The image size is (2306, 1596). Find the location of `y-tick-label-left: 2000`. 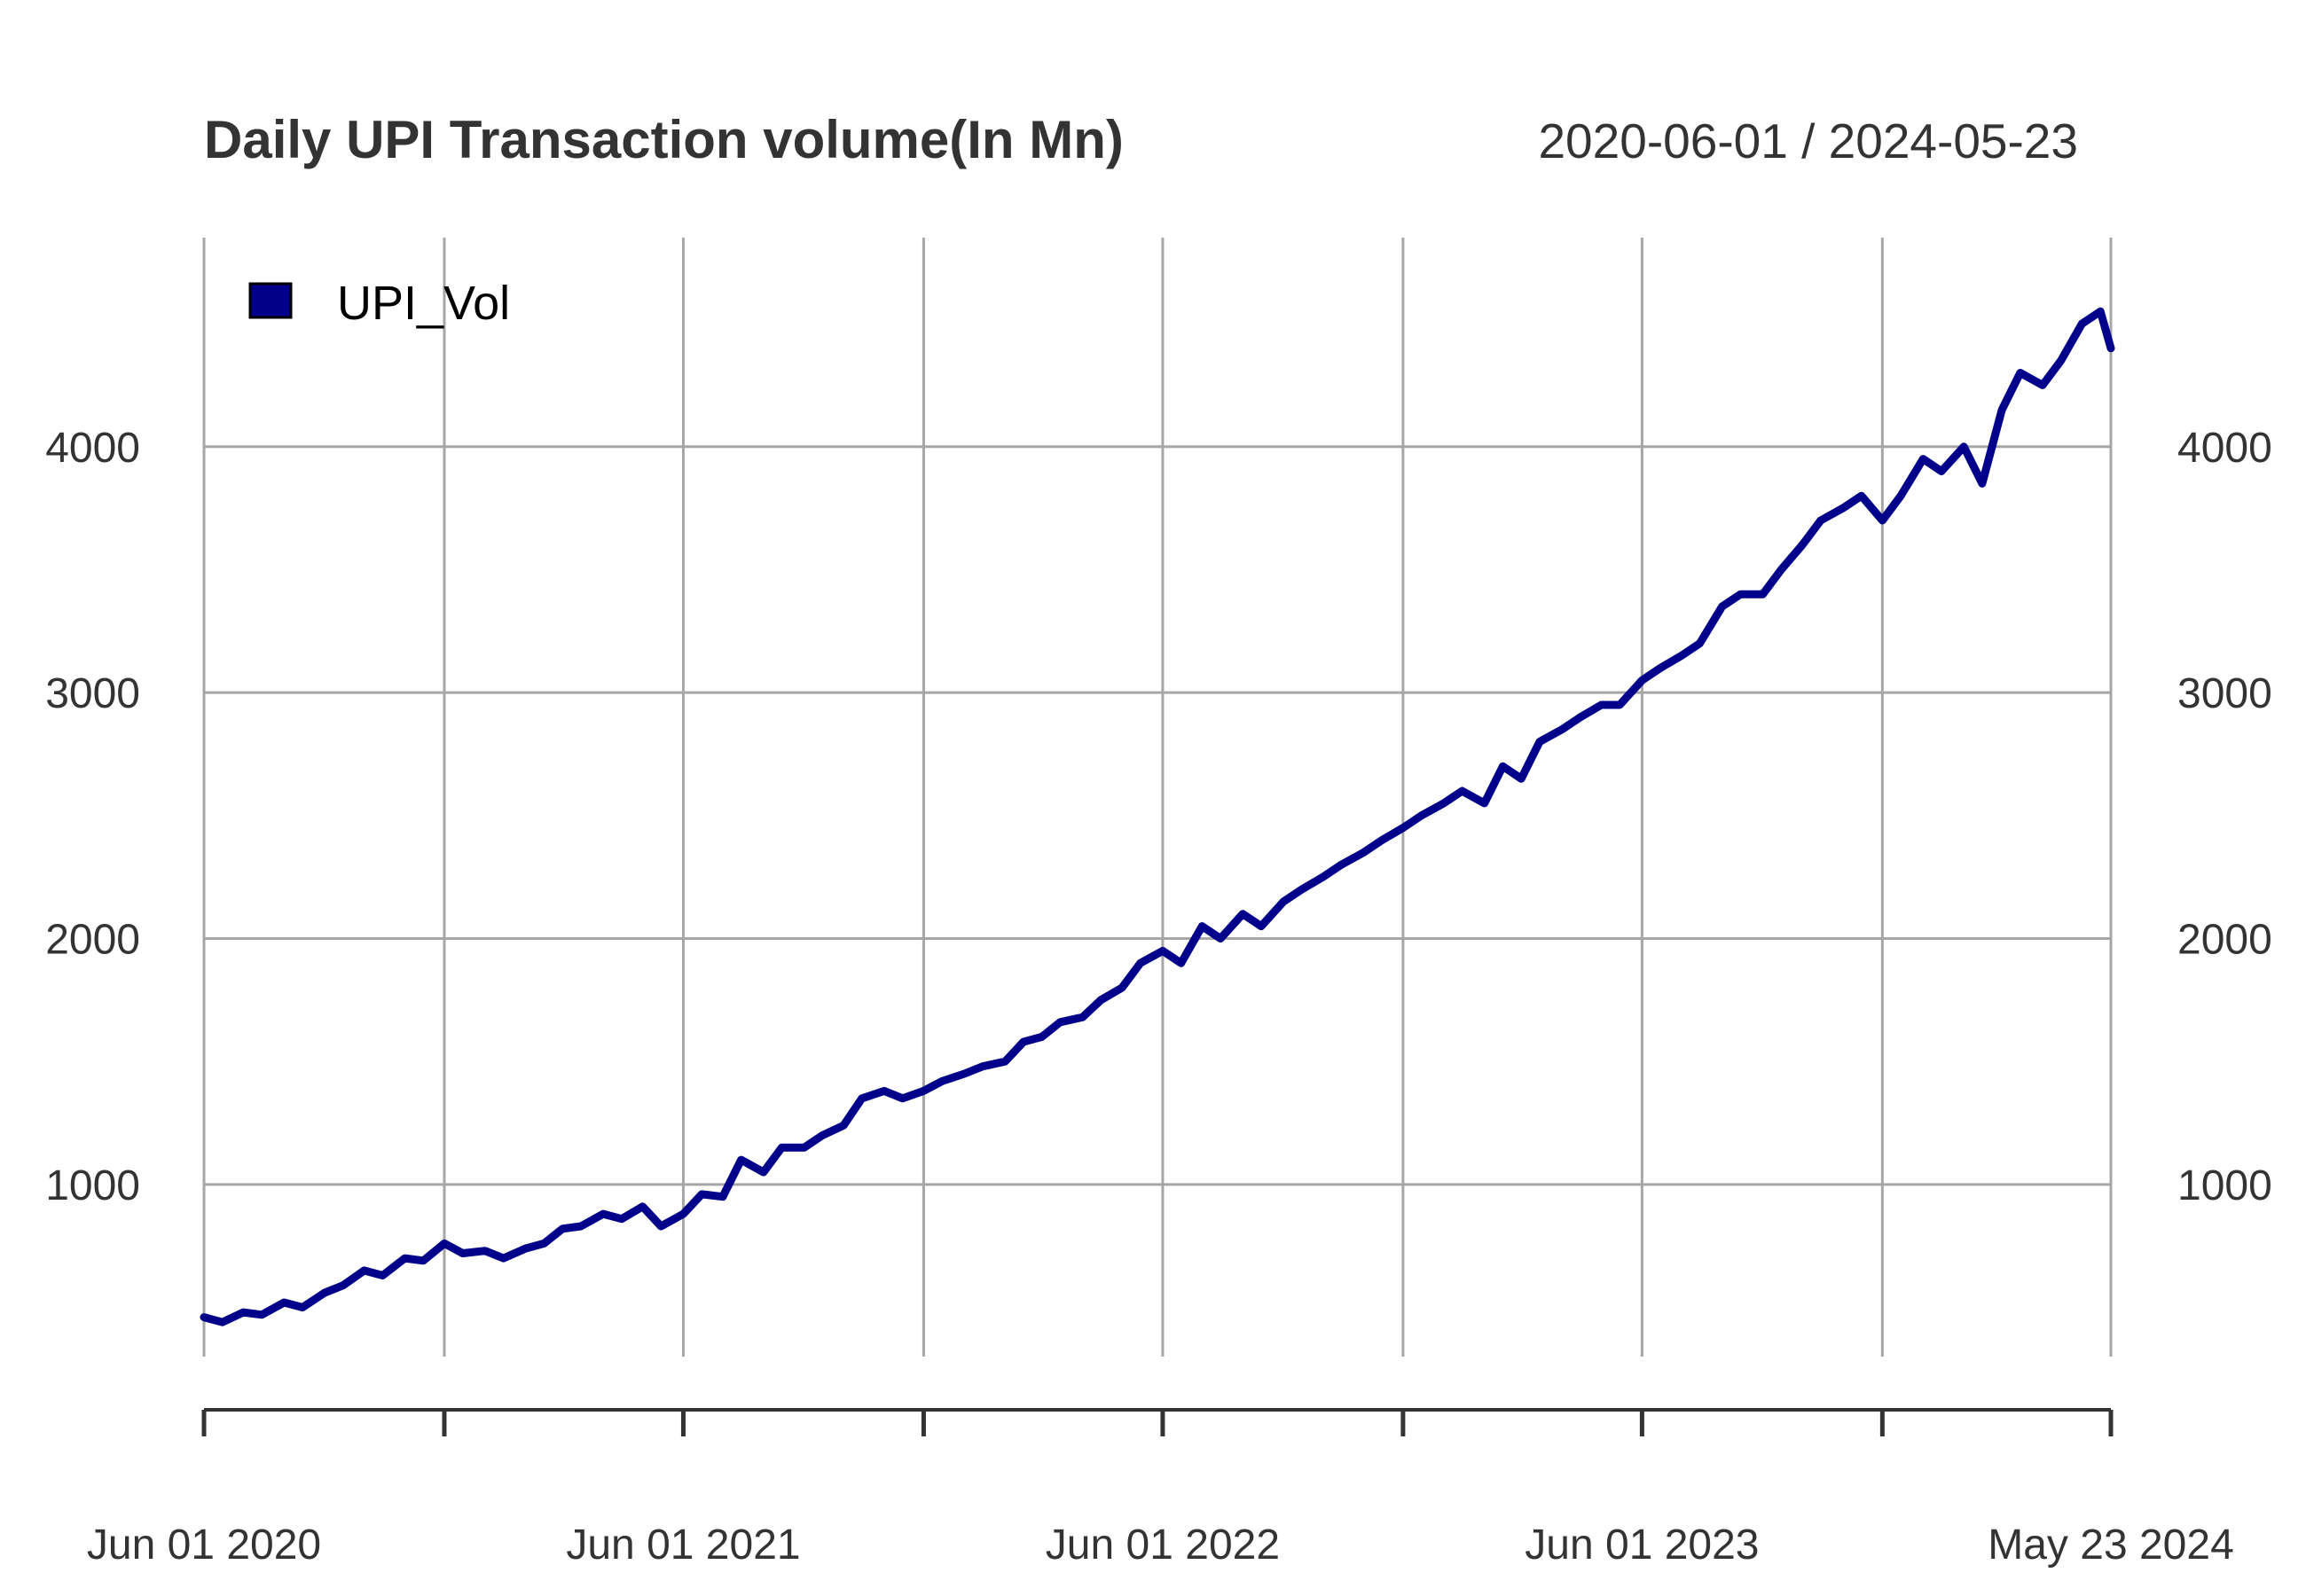

y-tick-label-left: 2000 is located at coordinates (92, 940).